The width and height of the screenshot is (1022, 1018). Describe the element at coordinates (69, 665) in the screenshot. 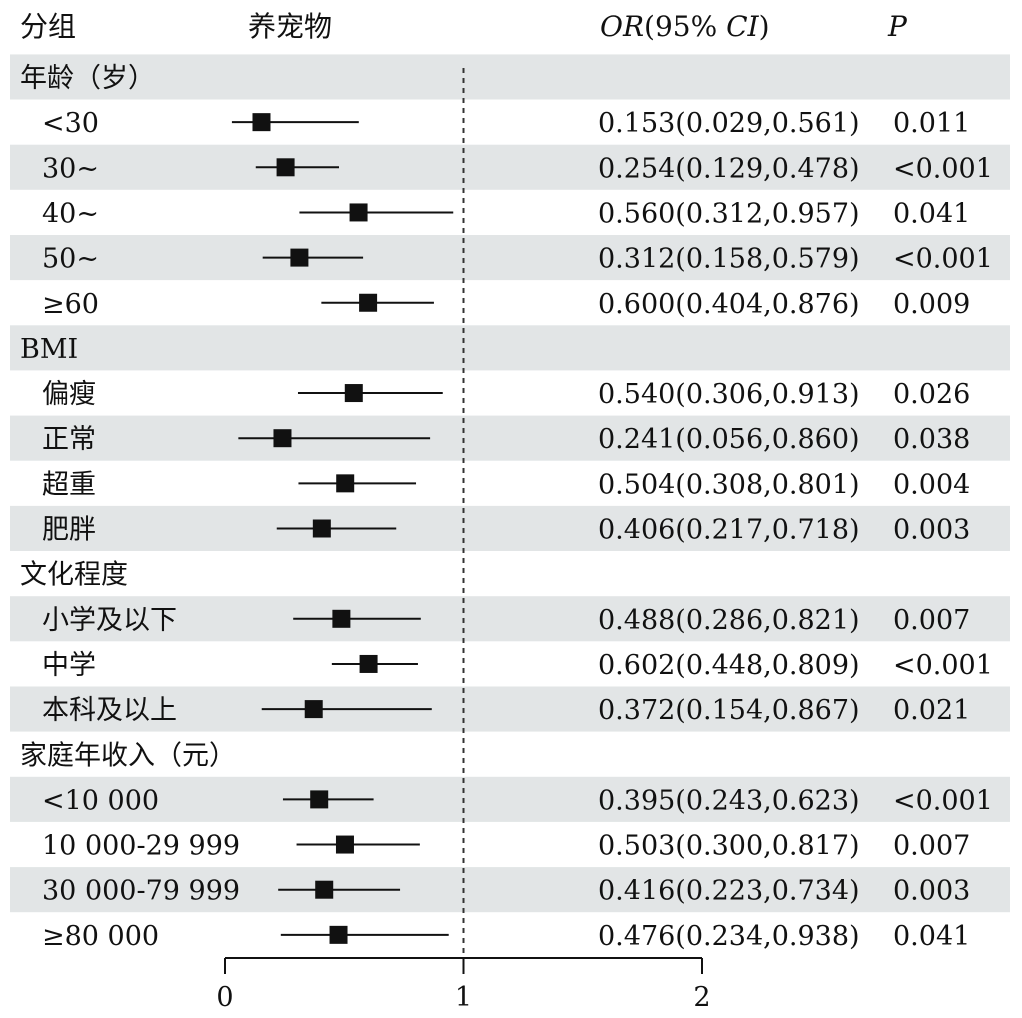

I see `row-label: 中学` at that location.